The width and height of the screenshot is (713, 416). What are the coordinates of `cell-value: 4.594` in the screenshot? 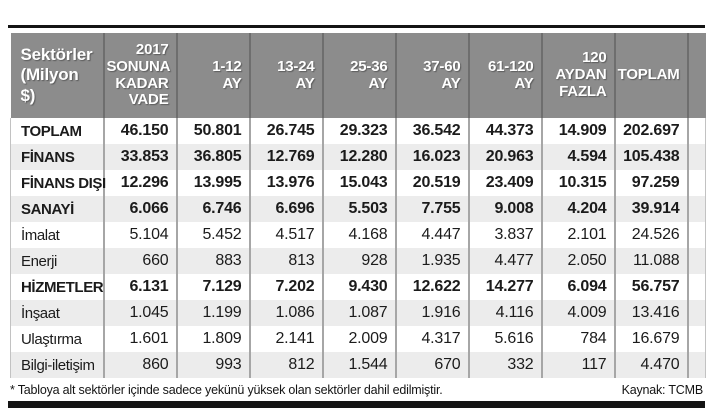 It's located at (577, 157).